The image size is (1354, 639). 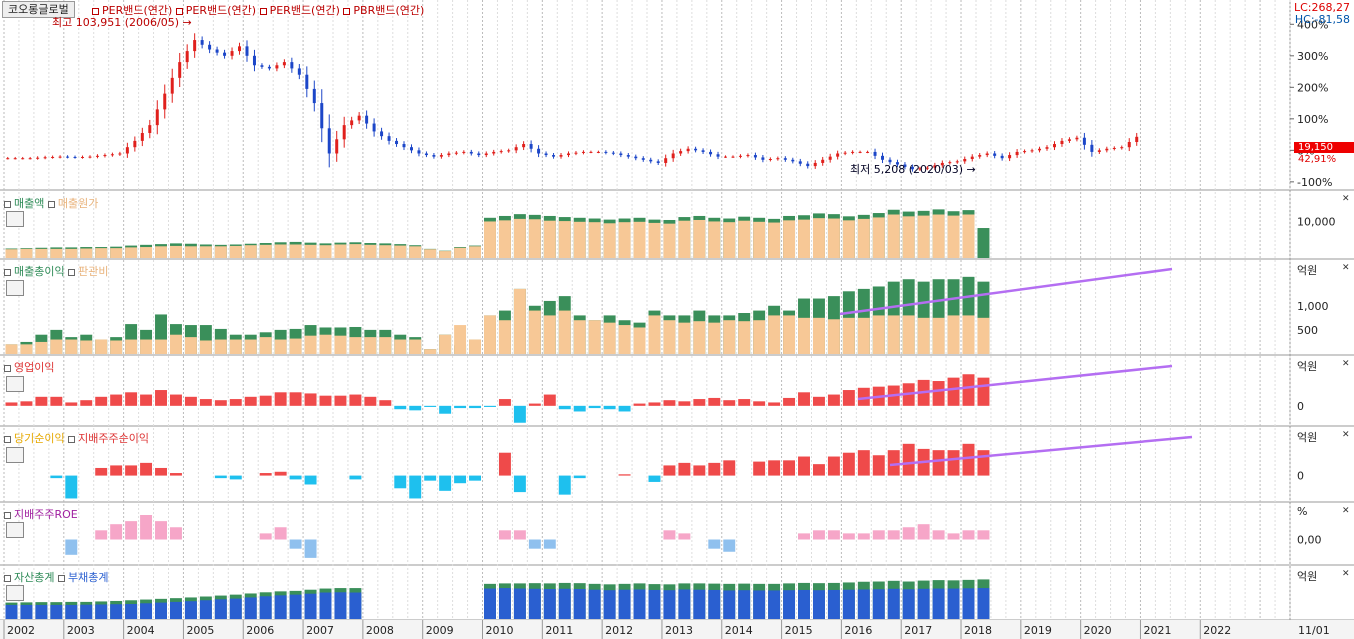 What do you see at coordinates (46, 514) in the screenshot?
I see `legend-roe: 지배주주ROE` at bounding box center [46, 514].